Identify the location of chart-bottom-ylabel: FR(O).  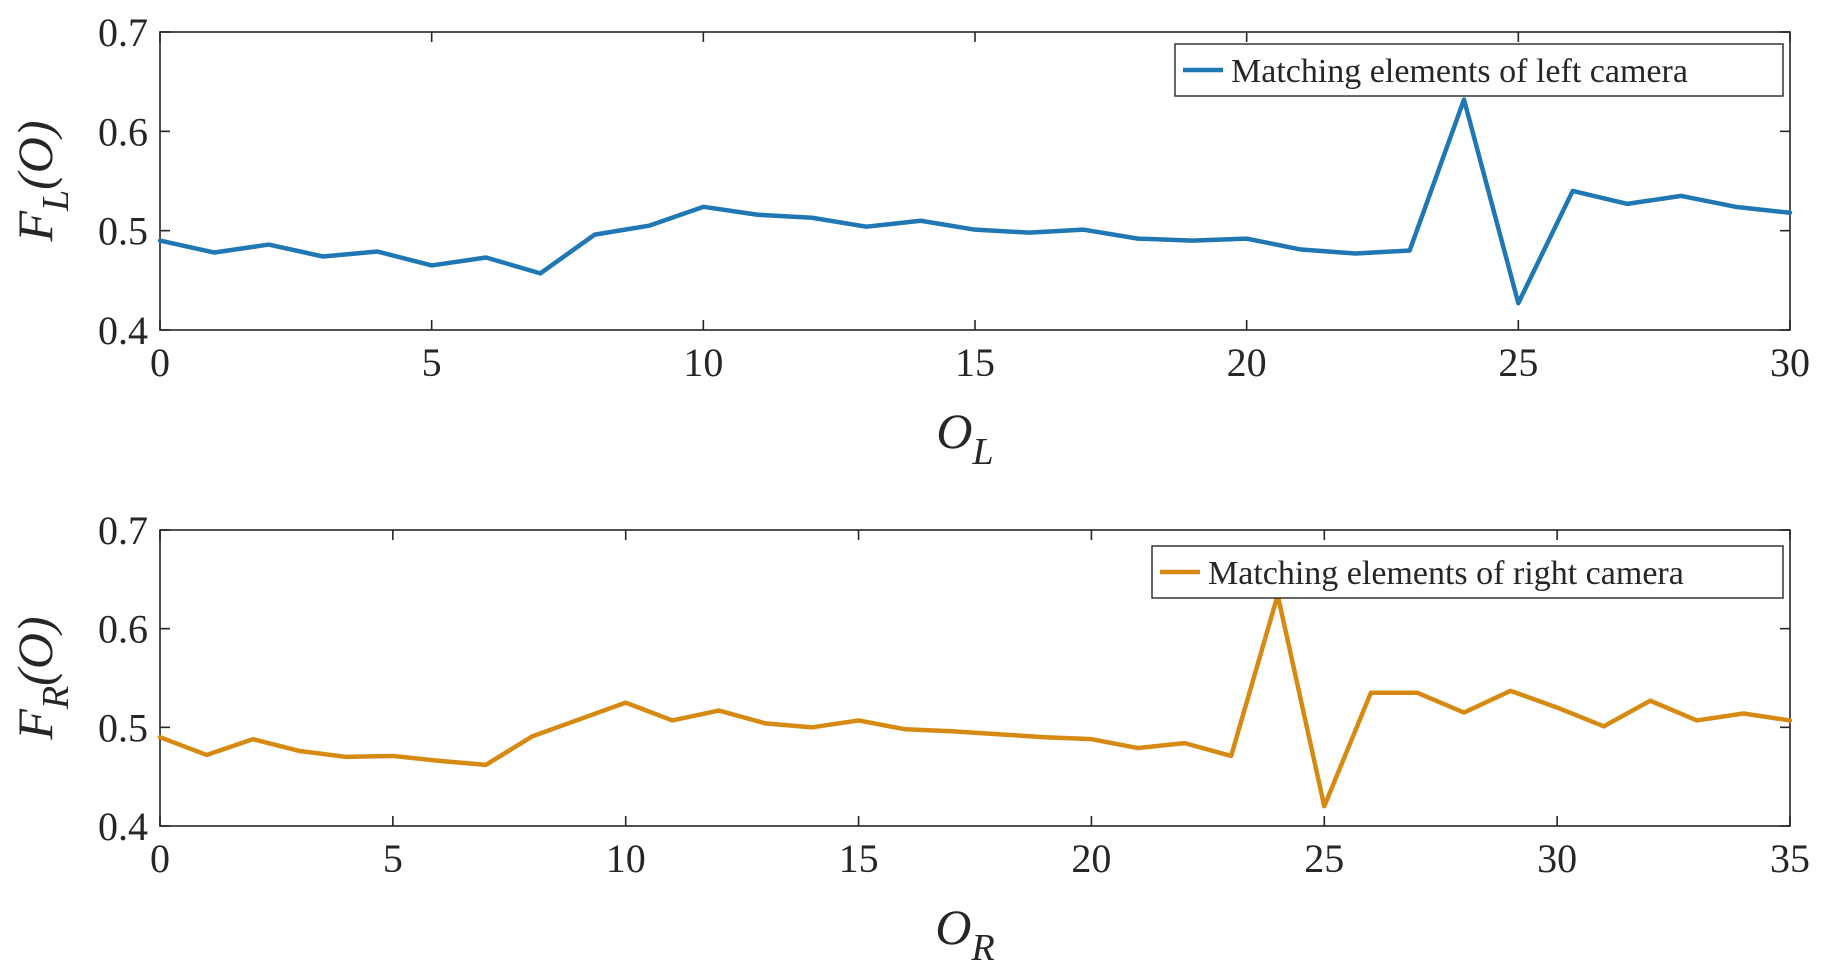
(42, 678).